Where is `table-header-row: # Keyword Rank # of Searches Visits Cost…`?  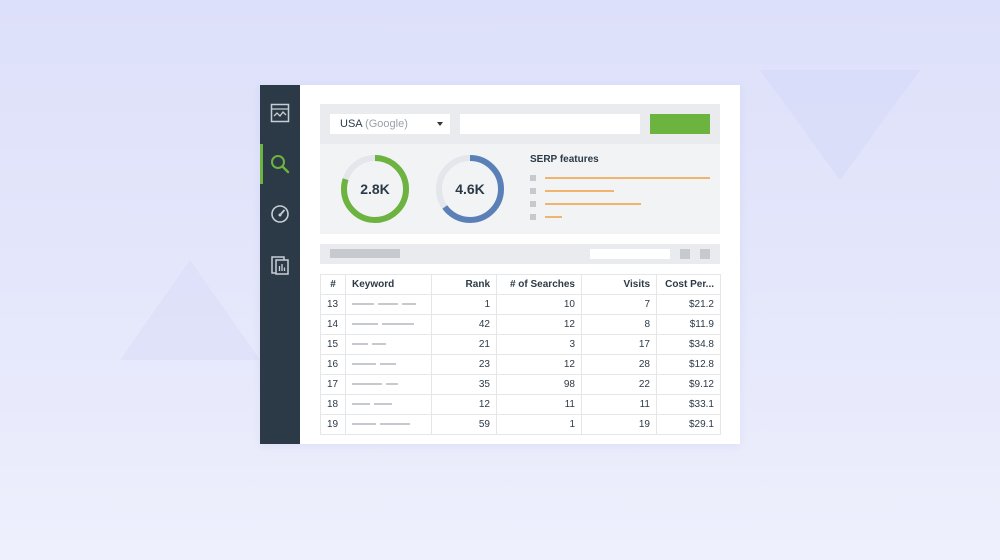 table-header-row: # Keyword Rank # of Searches Visits Cost… is located at coordinates (520, 284).